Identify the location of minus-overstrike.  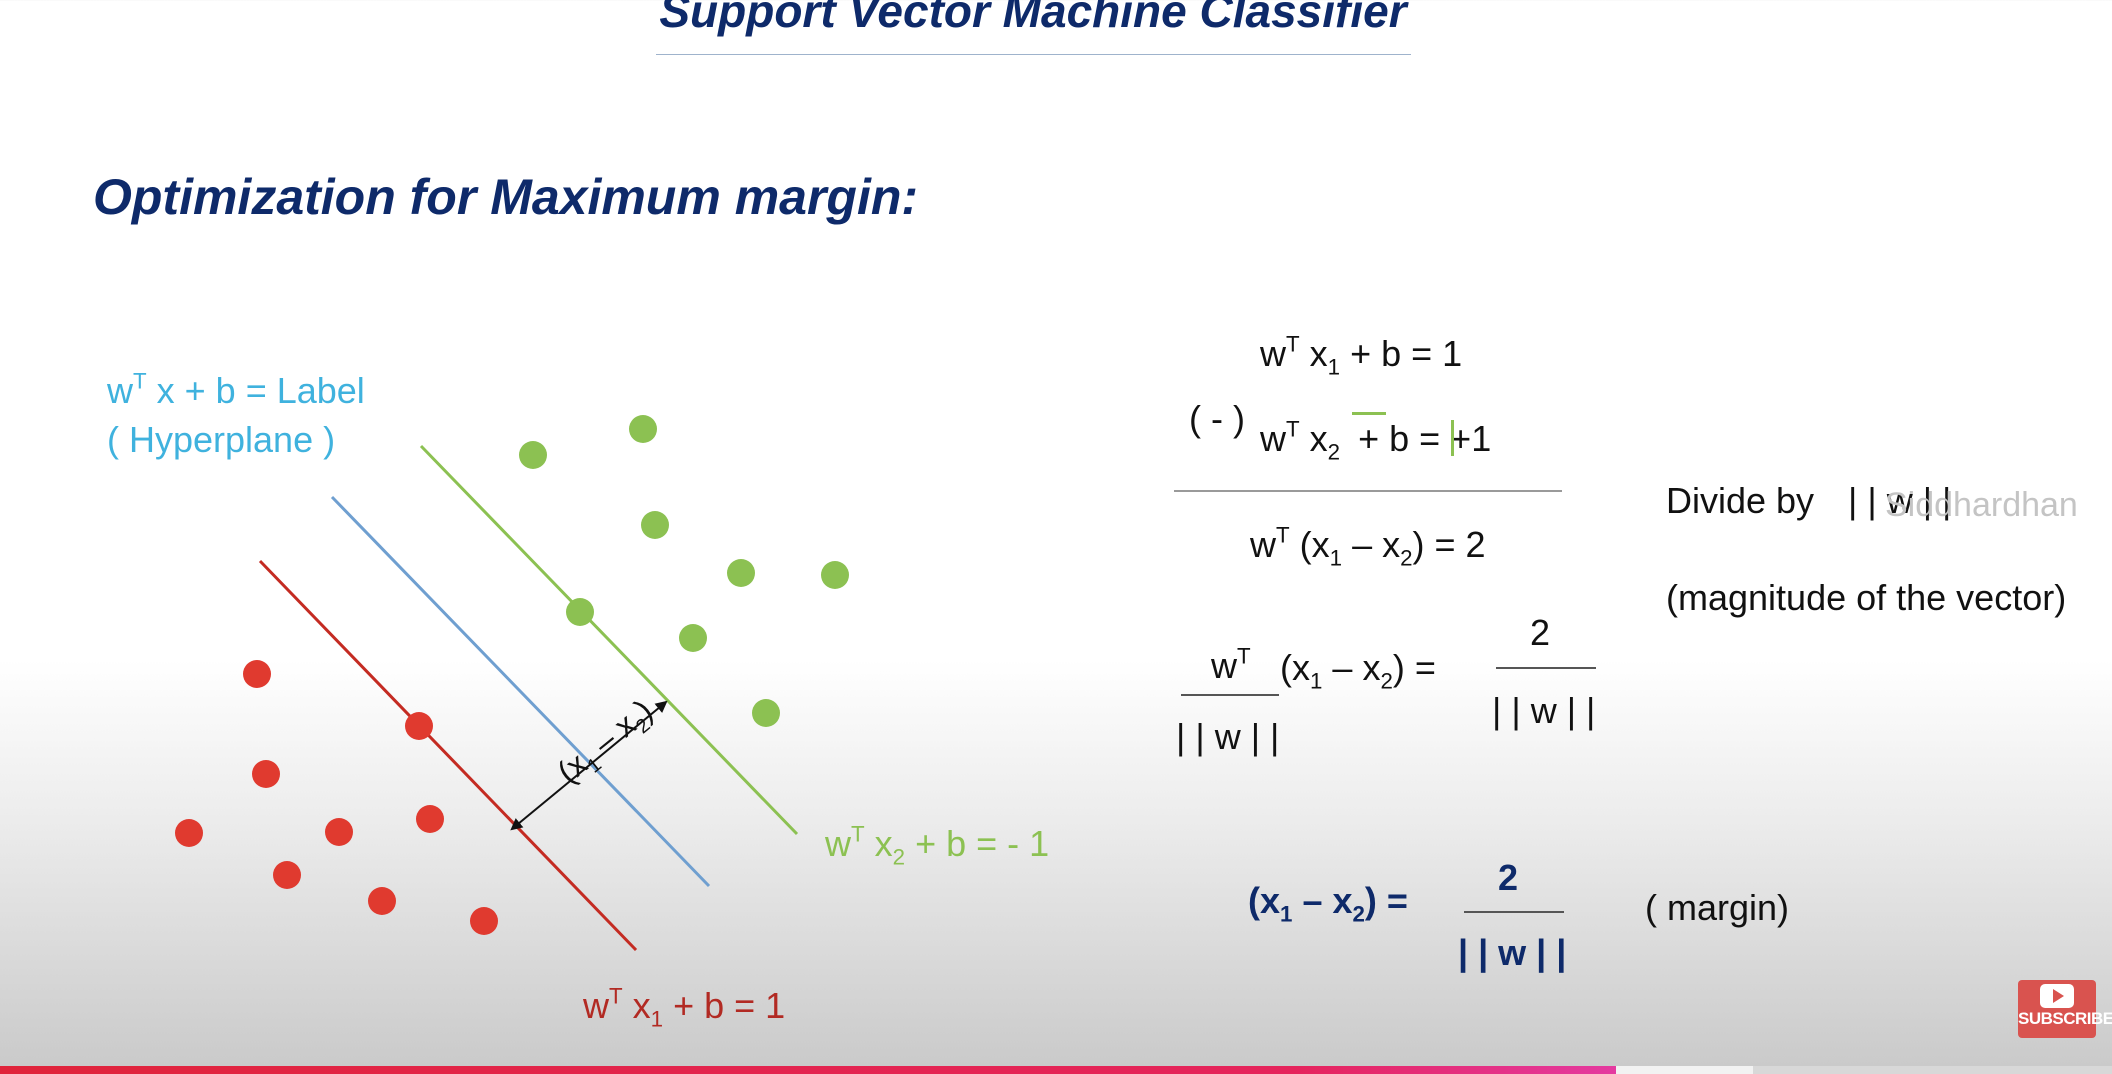
(1369, 413).